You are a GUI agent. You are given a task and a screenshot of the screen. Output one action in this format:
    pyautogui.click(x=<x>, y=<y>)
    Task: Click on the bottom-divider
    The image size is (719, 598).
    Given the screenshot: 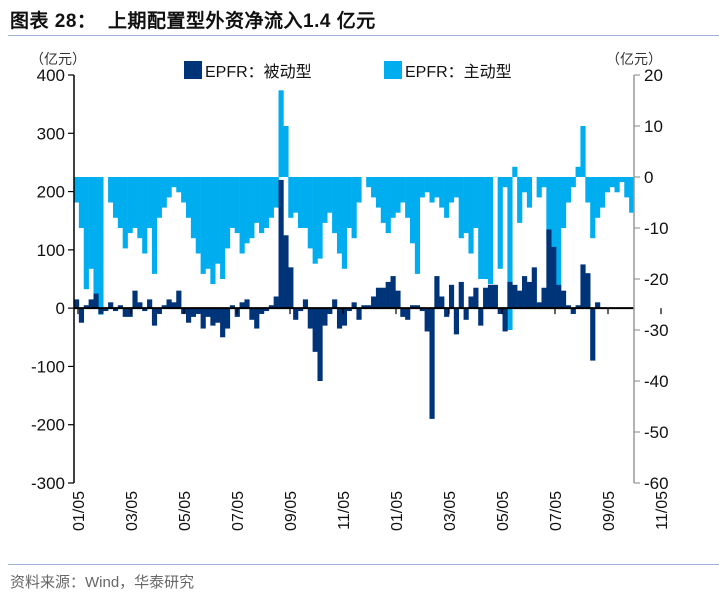 What is the action you would take?
    pyautogui.click(x=363, y=564)
    